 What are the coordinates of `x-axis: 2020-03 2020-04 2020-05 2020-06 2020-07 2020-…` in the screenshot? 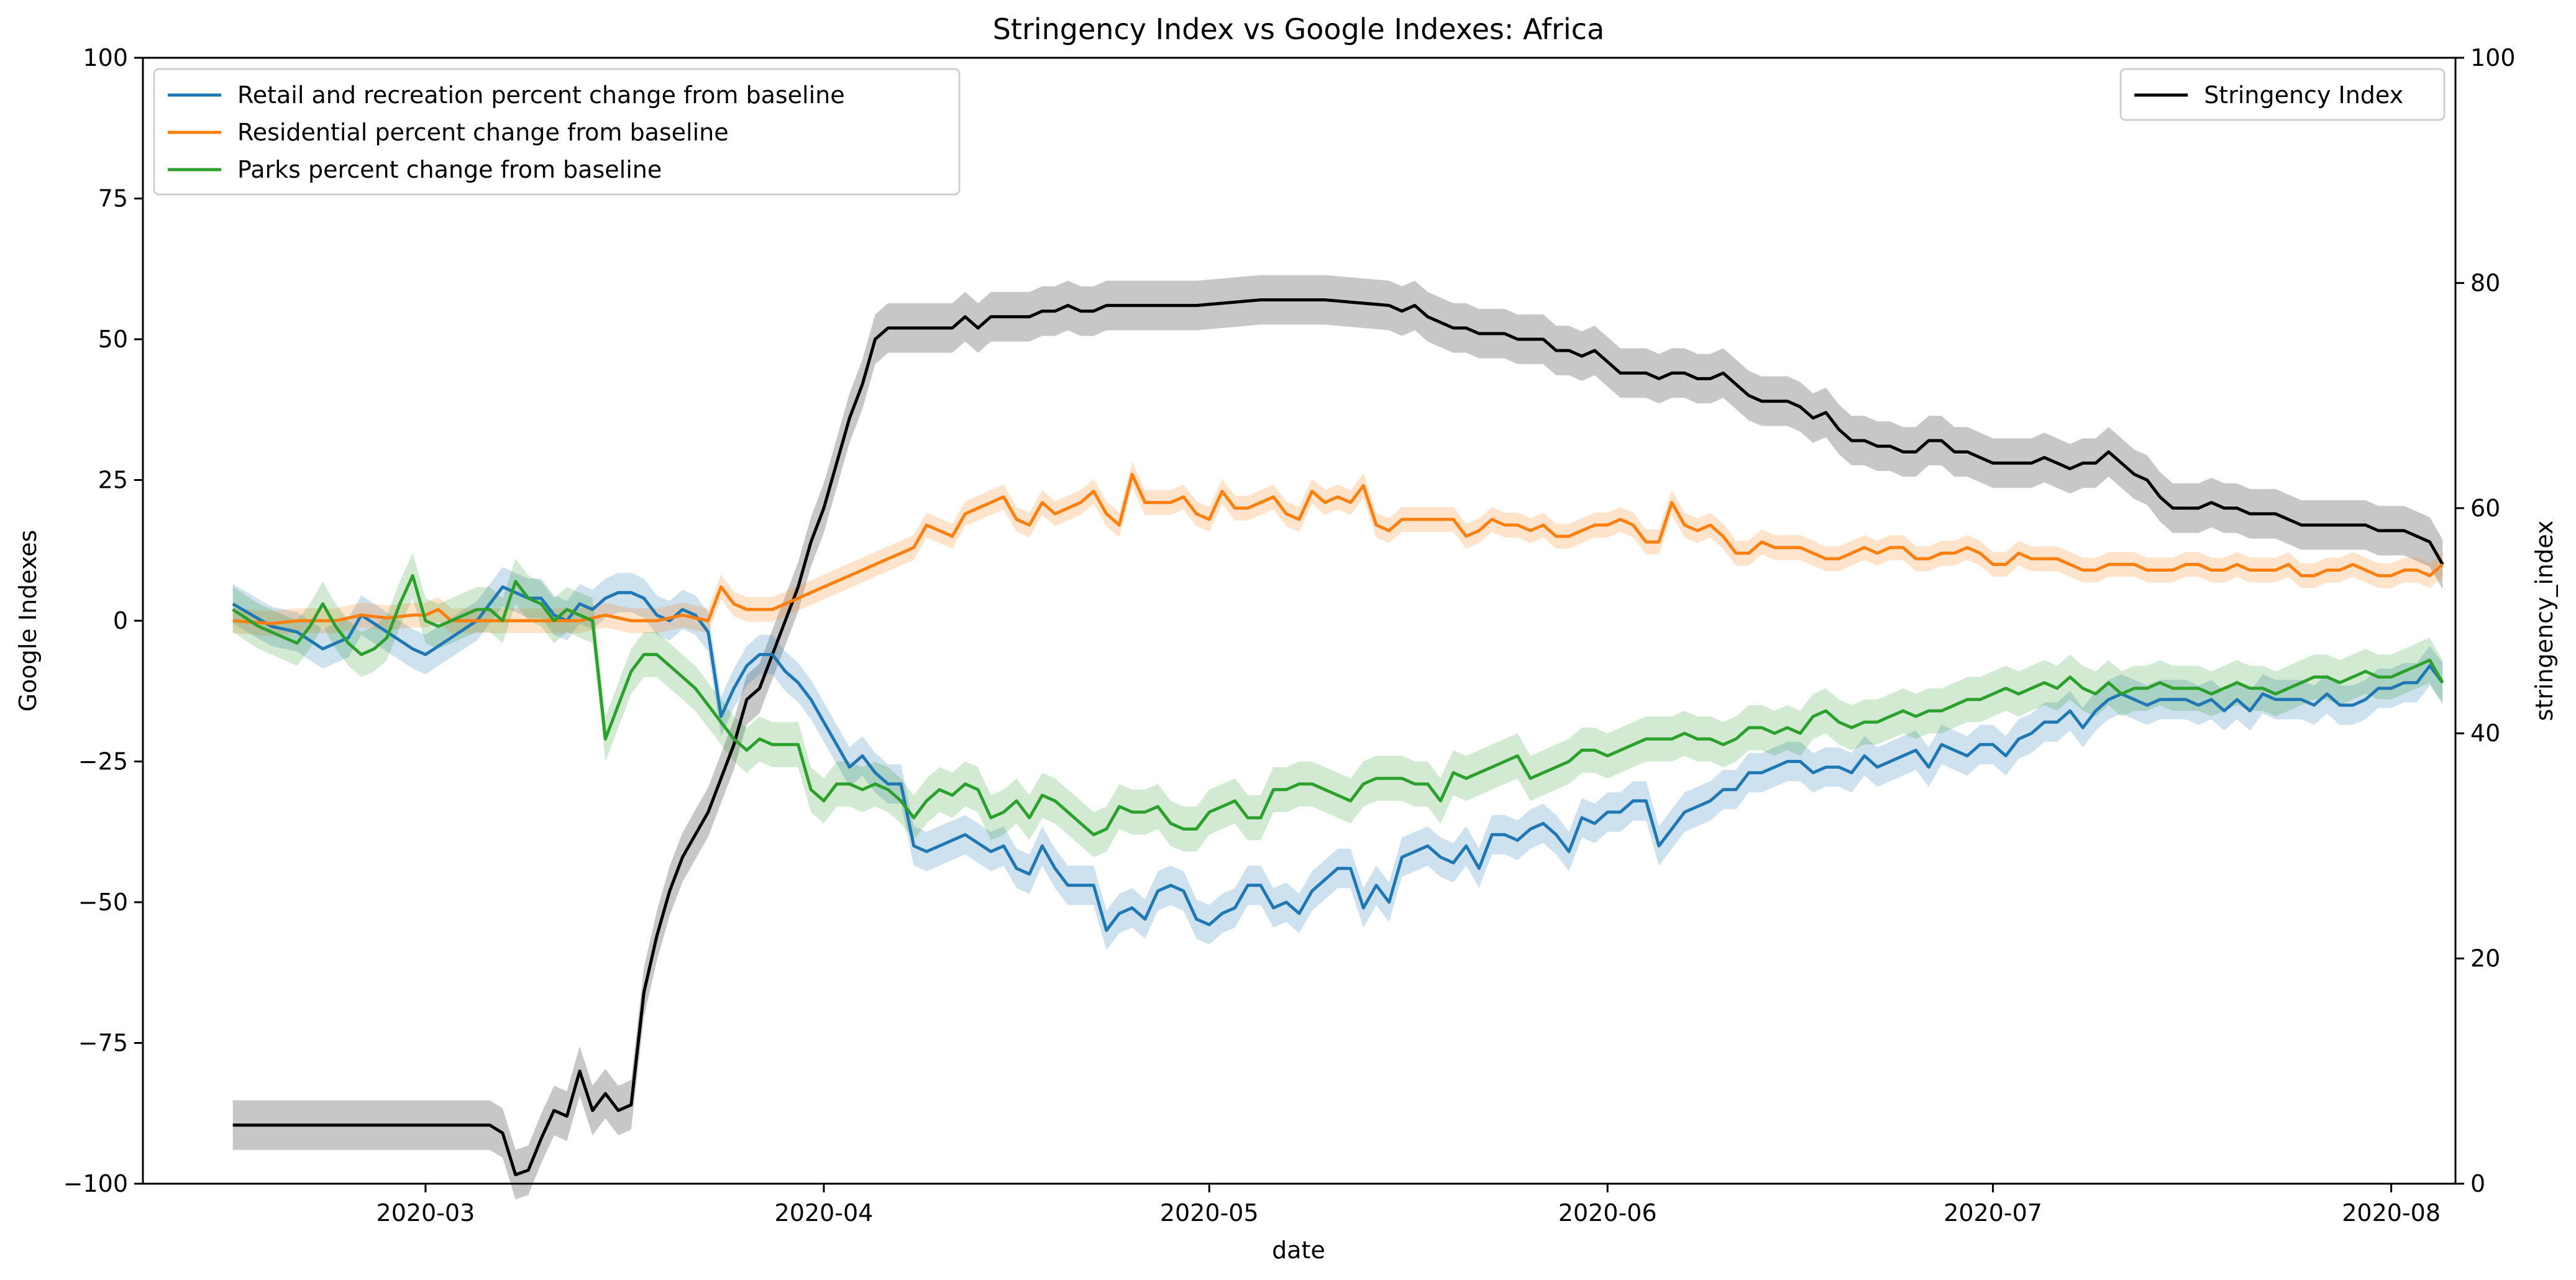 It's located at (1409, 1205).